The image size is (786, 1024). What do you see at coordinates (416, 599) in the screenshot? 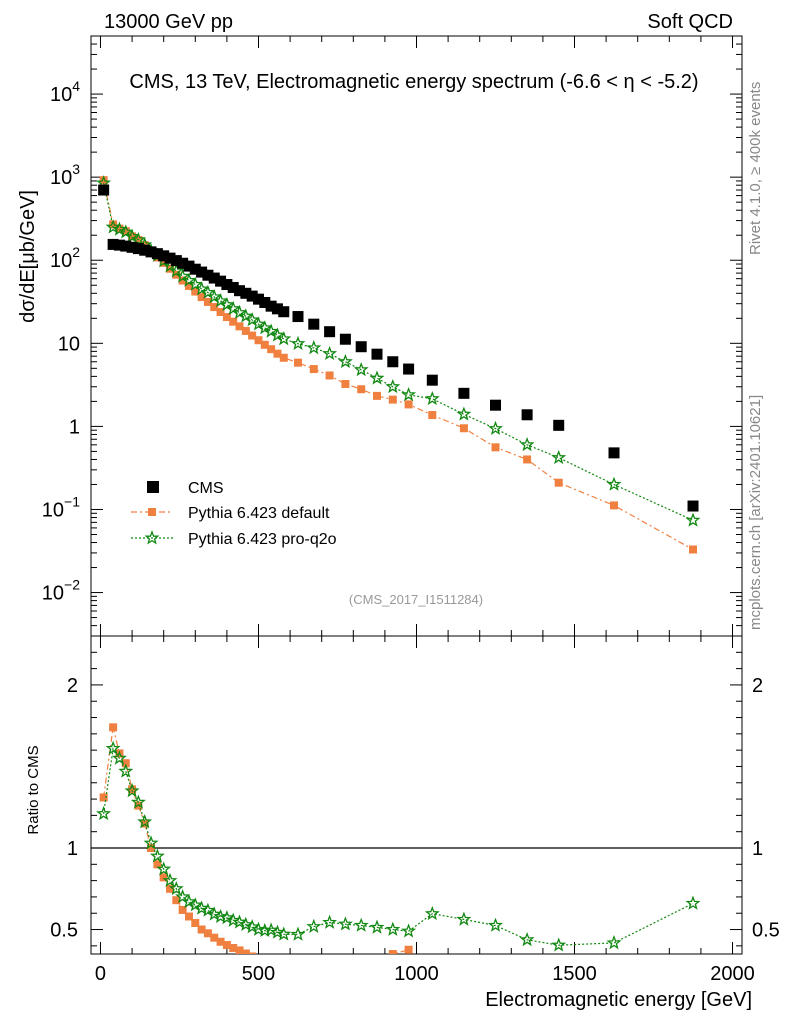
I see `analysis-tag: (CMS_2017_I1511284)` at bounding box center [416, 599].